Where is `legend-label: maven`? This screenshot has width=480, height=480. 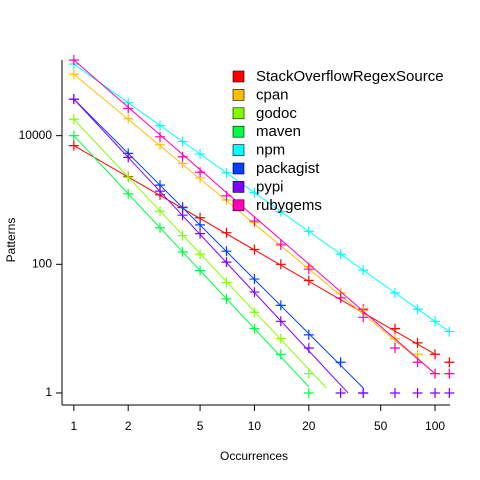
legend-label: maven is located at coordinates (278, 131).